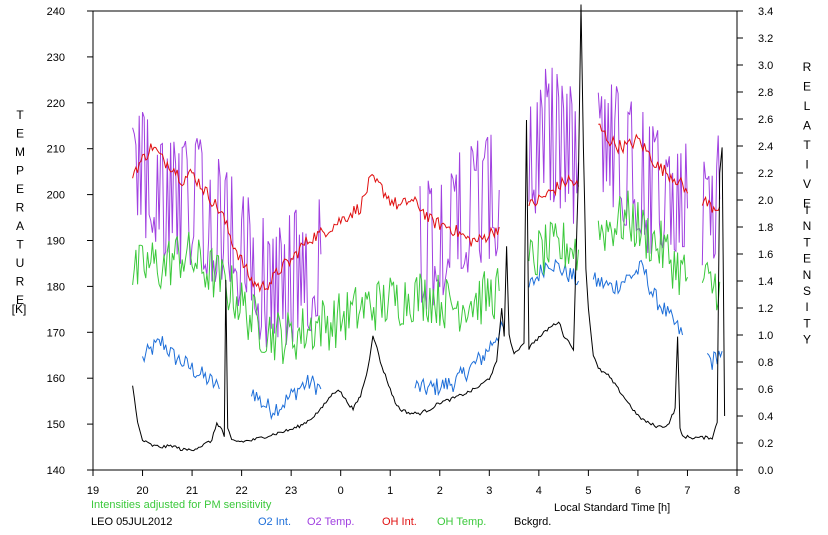 This screenshot has width=828, height=535. Describe the element at coordinates (807, 291) in the screenshot. I see `y-right-title-letter: S` at that location.